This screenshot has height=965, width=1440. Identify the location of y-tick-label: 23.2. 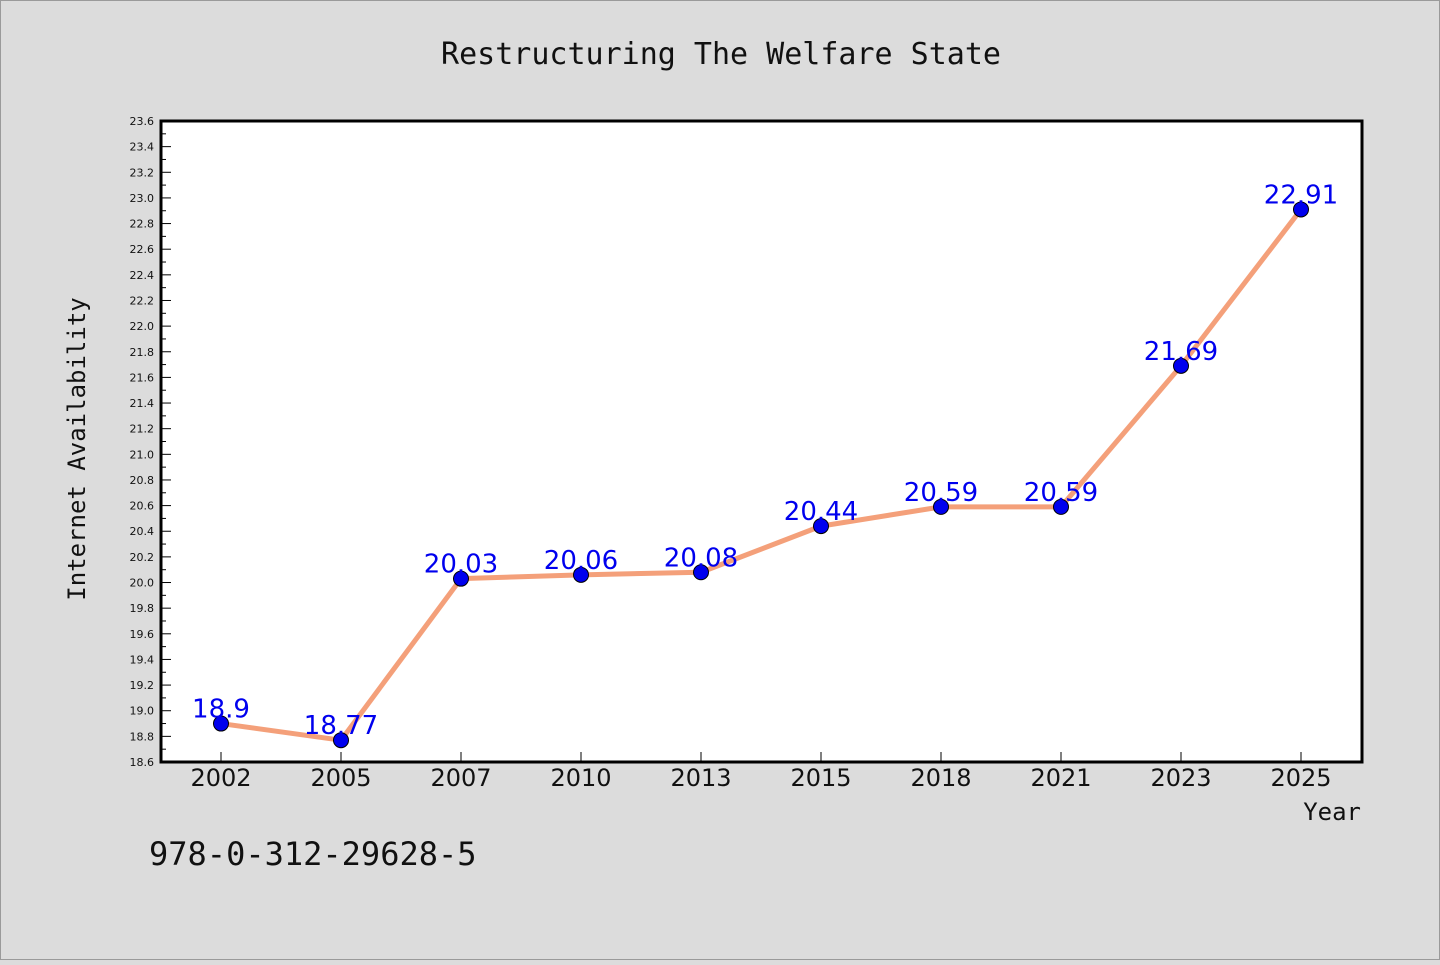
(142, 172).